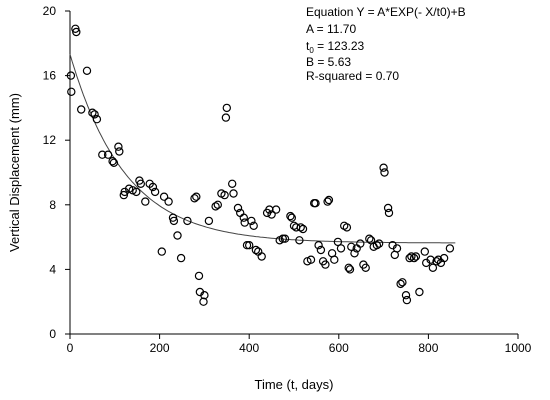  Describe the element at coordinates (70, 348) in the screenshot. I see `x-tick-label: 0` at that location.